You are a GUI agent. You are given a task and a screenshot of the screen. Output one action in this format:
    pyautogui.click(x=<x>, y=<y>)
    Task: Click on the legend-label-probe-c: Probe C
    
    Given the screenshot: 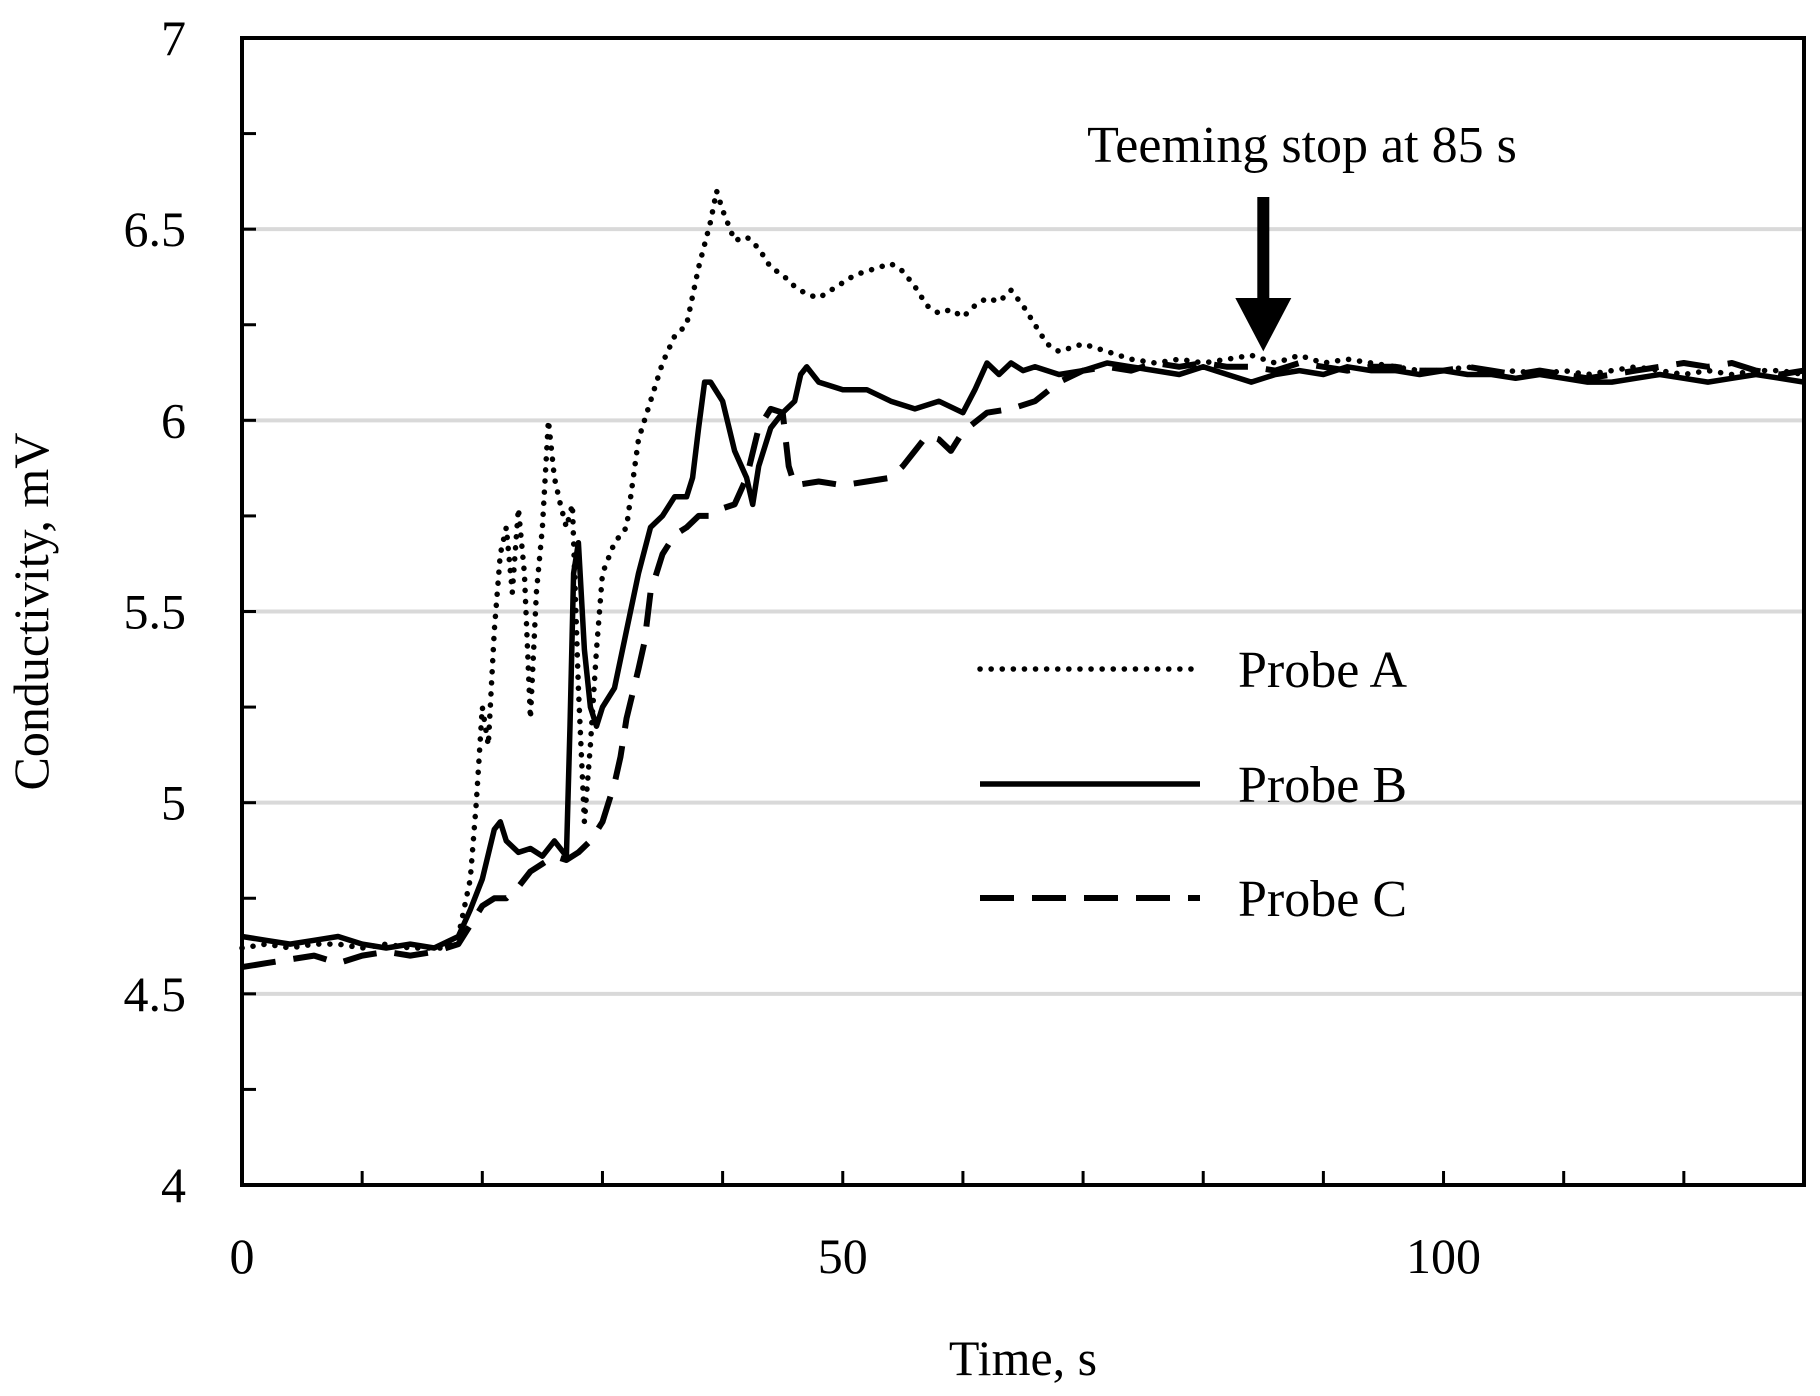 What is the action you would take?
    pyautogui.click(x=1322, y=899)
    